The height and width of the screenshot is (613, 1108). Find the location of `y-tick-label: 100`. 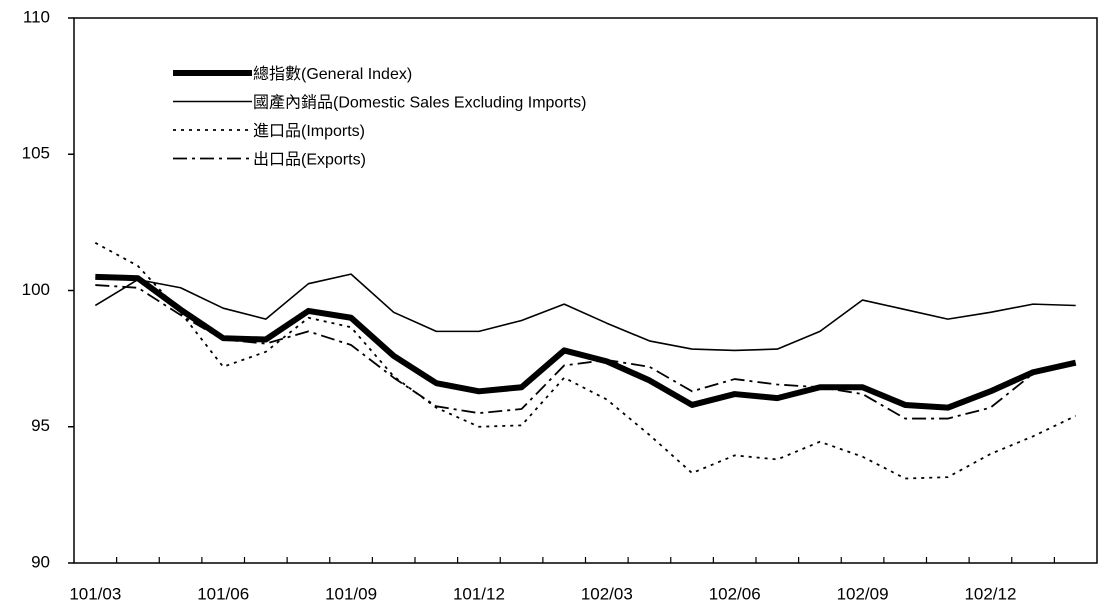

y-tick-label: 100 is located at coordinates (36, 289).